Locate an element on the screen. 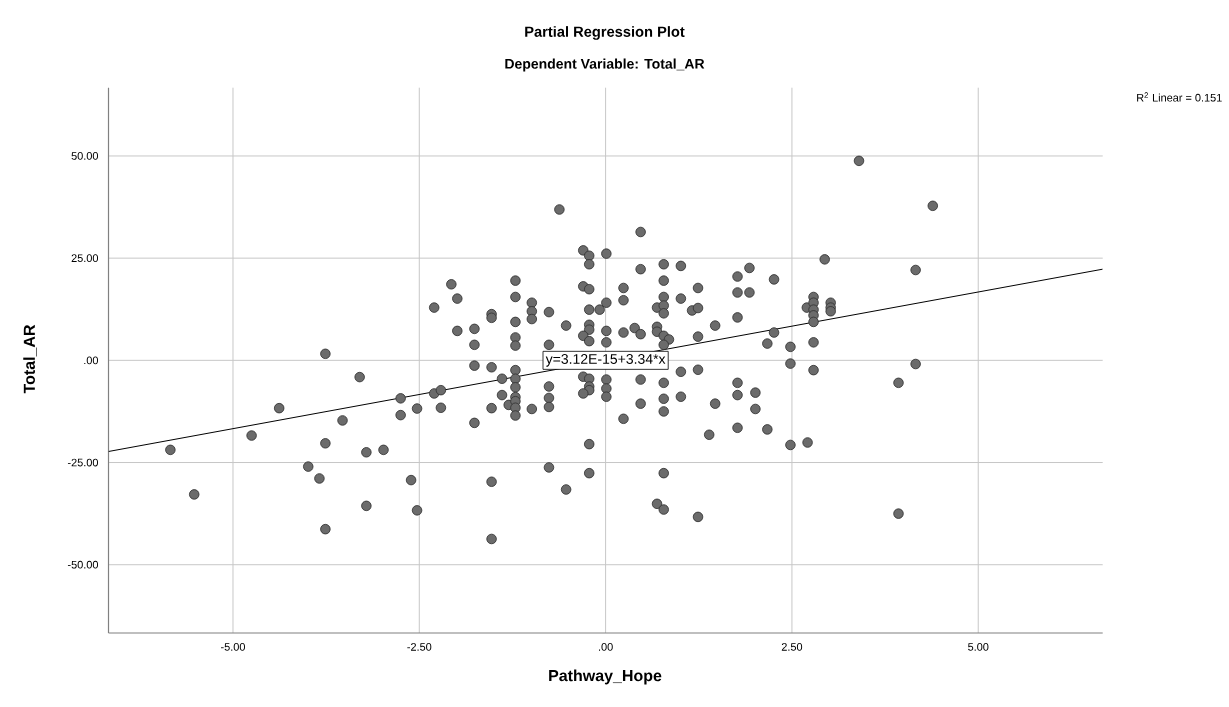 The height and width of the screenshot is (707, 1229). x-tick-label: -2.50 is located at coordinates (419, 647).